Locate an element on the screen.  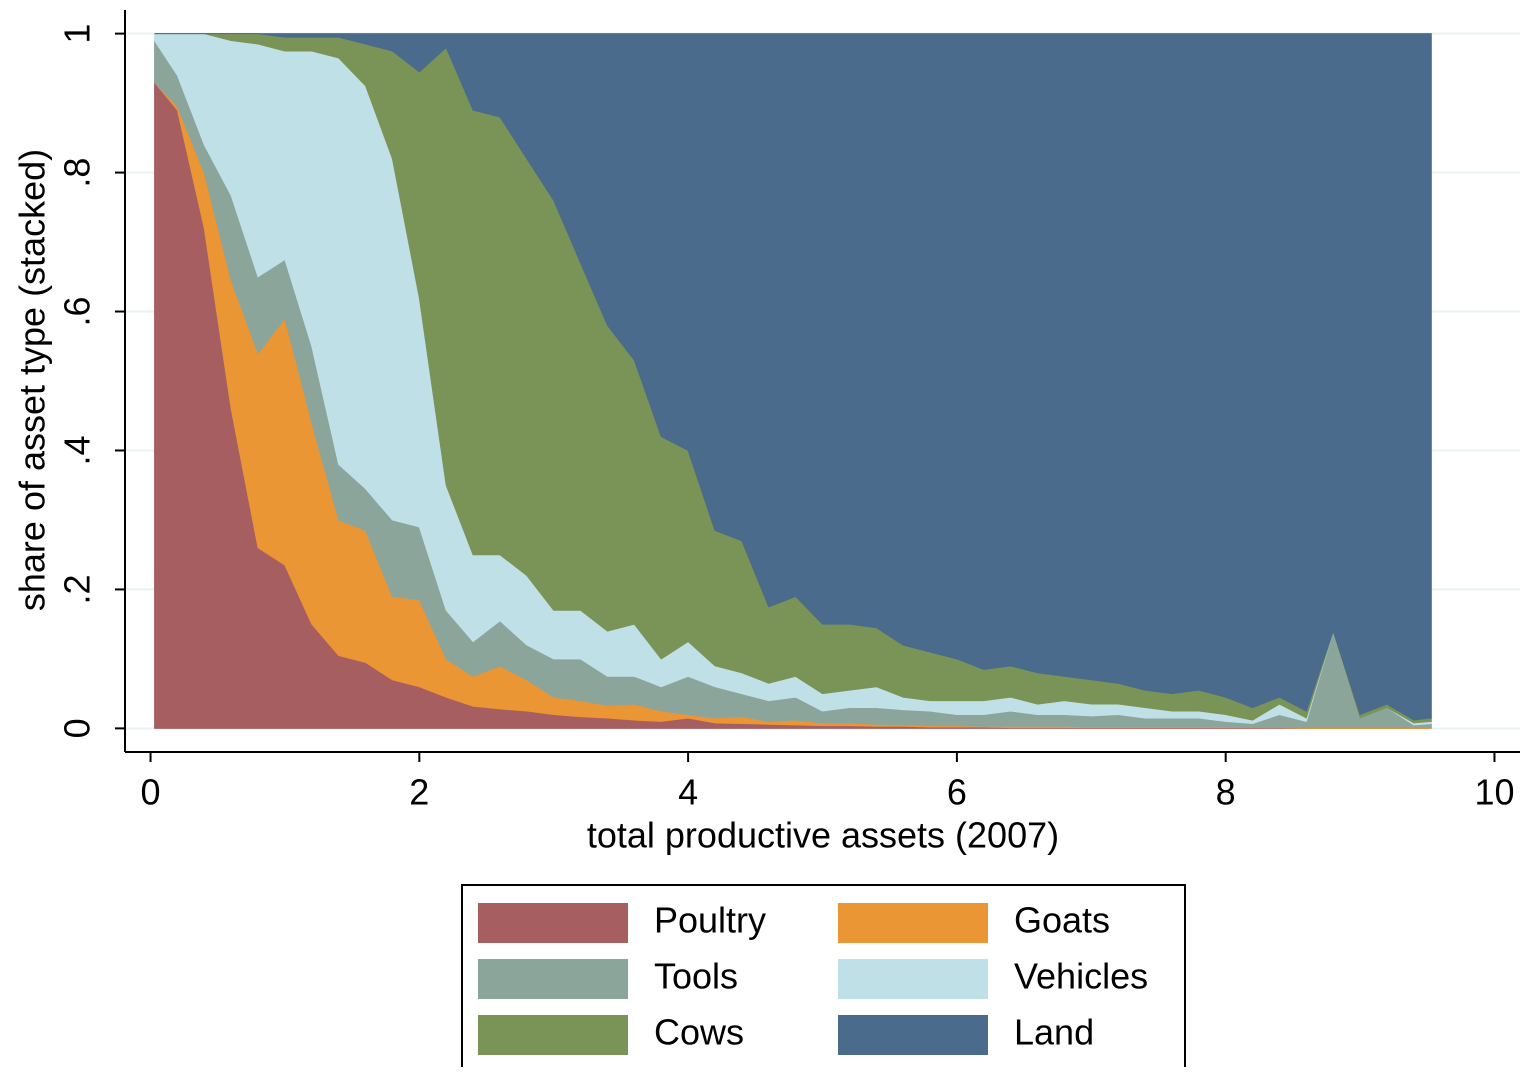
y-tick-label: 0 is located at coordinates (77, 728).